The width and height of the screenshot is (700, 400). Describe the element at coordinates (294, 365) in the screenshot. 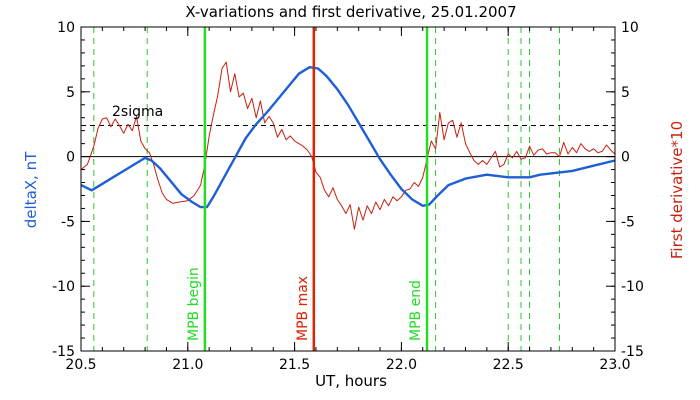

I see `x-tick-label: 21.5` at that location.